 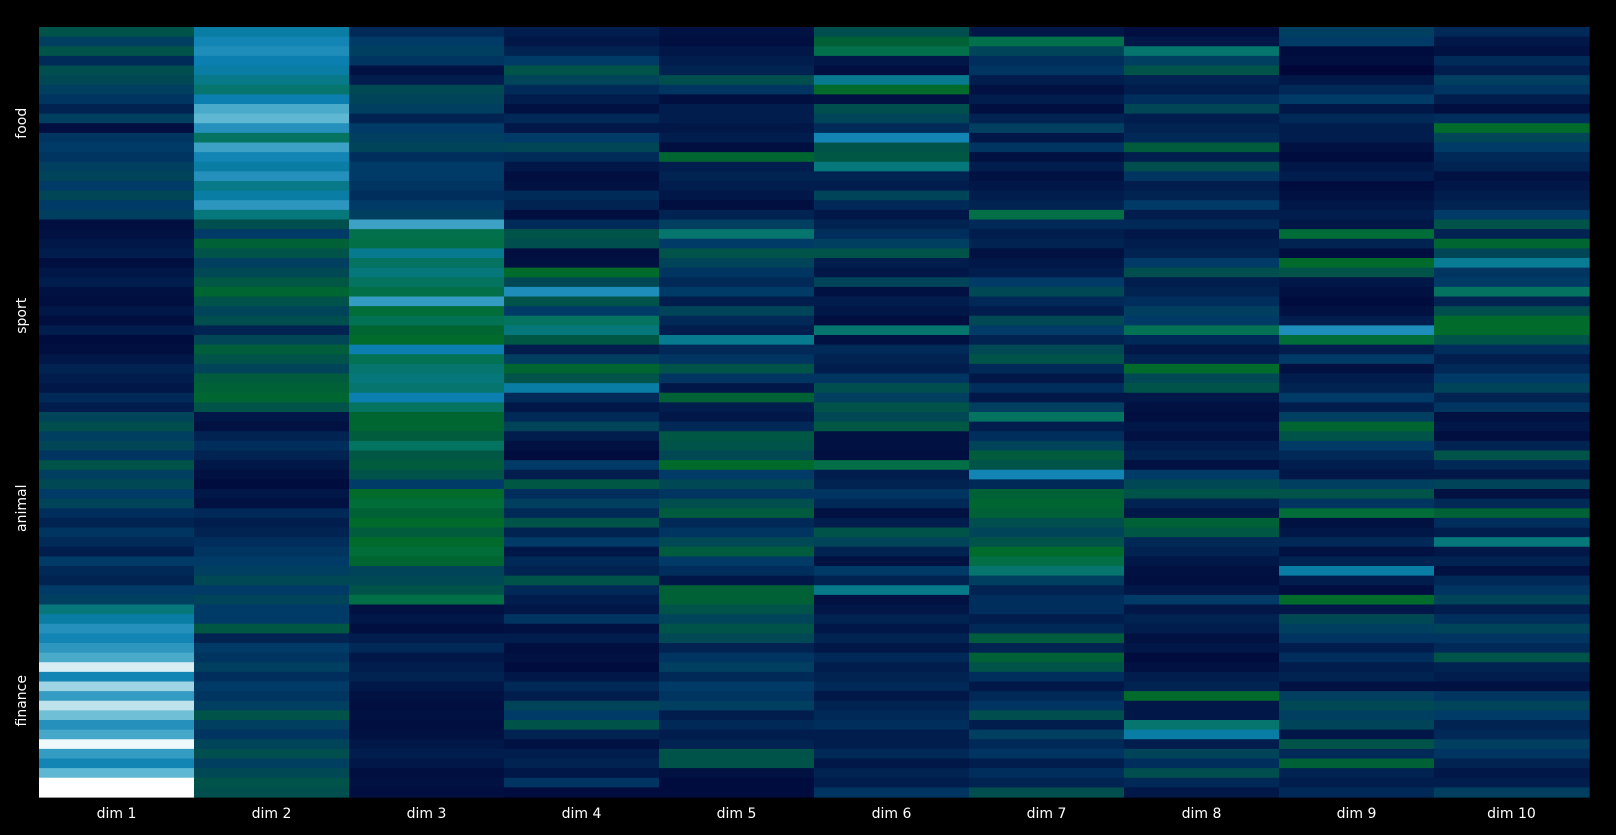 I want to click on y-group-label: food, so click(x=22, y=123).